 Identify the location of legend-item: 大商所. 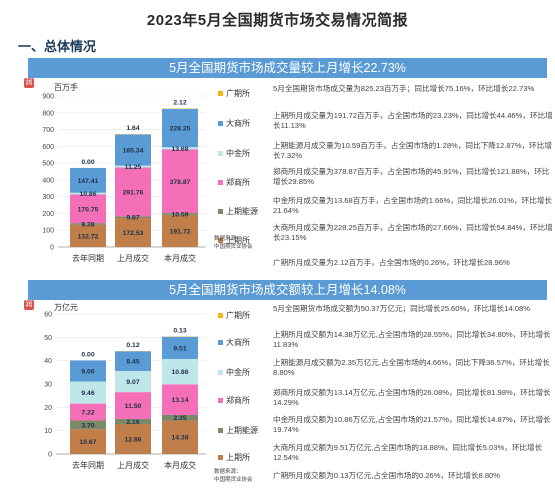
(234, 123).